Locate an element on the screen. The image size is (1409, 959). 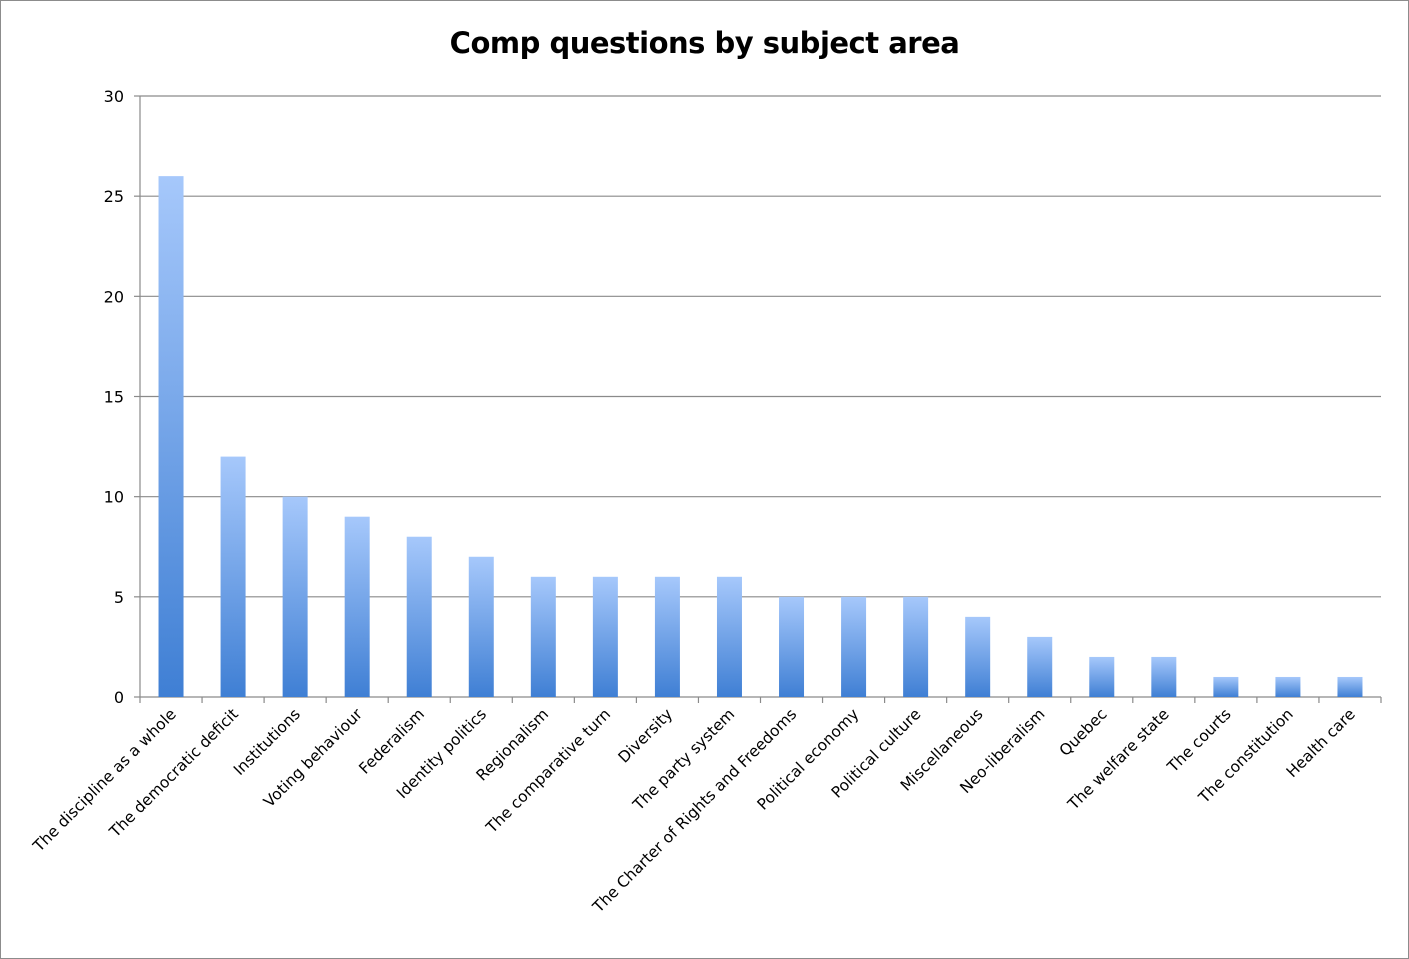
y-tick-label: 5 is located at coordinates (119, 597).